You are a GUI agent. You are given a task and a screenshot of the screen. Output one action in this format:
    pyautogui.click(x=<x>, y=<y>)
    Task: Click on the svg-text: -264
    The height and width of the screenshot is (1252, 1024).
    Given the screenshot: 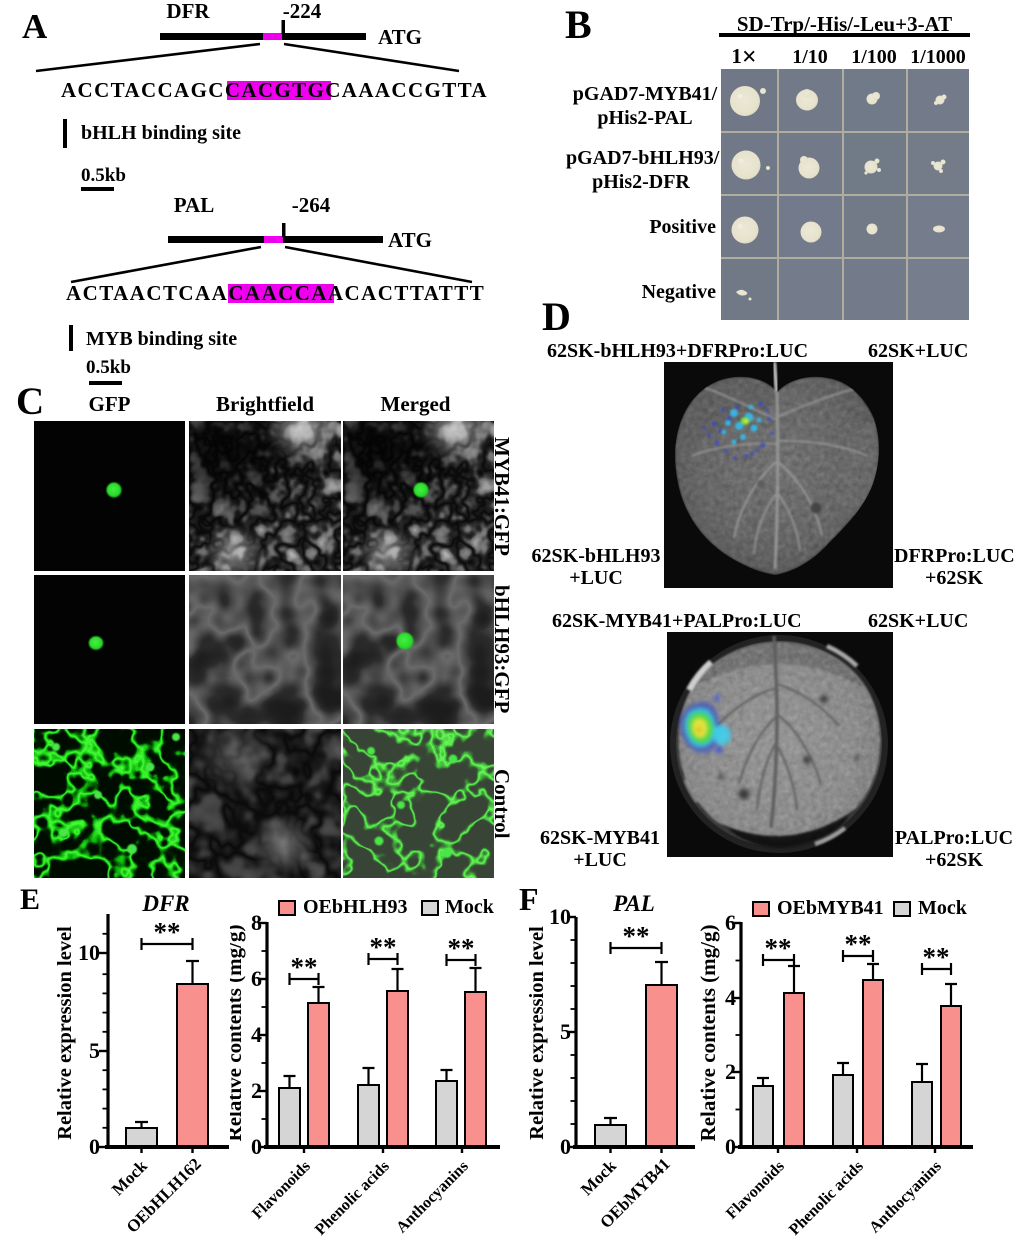 What is the action you would take?
    pyautogui.click(x=311, y=205)
    